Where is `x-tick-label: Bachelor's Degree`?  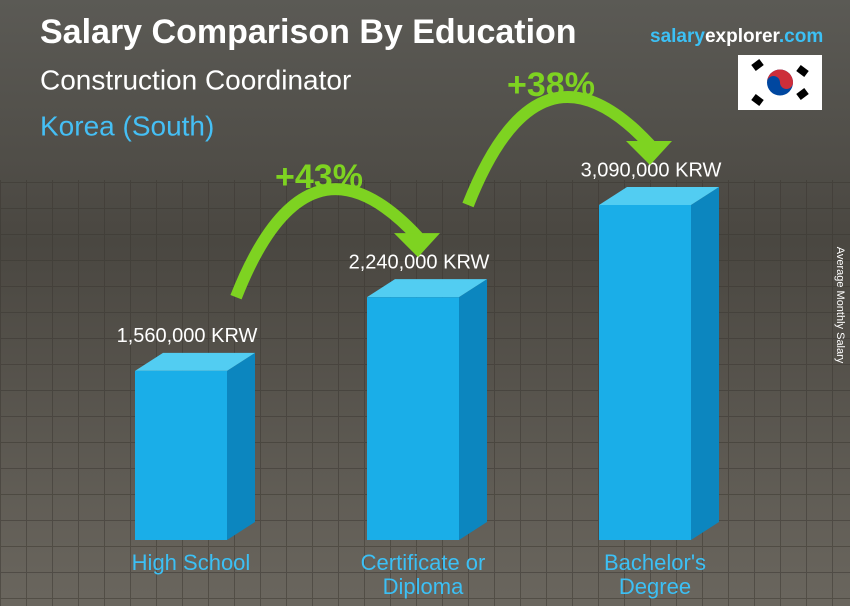
x-tick-label: Bachelor's Degree is located at coordinates (655, 574).